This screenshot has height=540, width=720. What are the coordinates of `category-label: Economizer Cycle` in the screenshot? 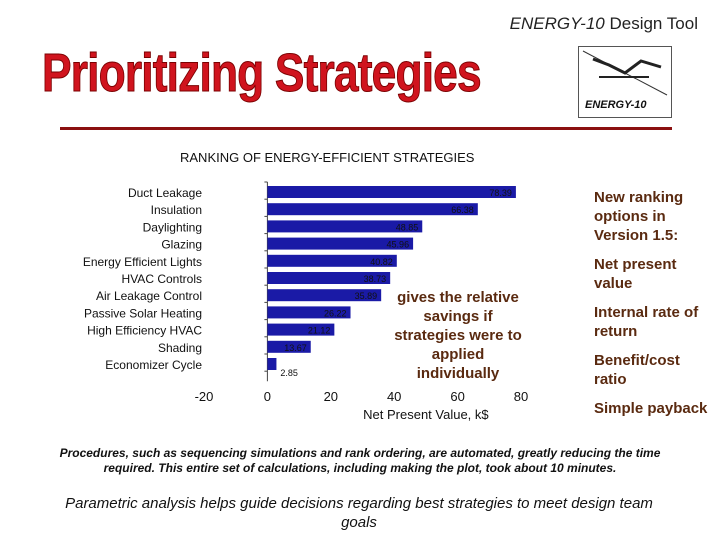 It's located at (153, 365).